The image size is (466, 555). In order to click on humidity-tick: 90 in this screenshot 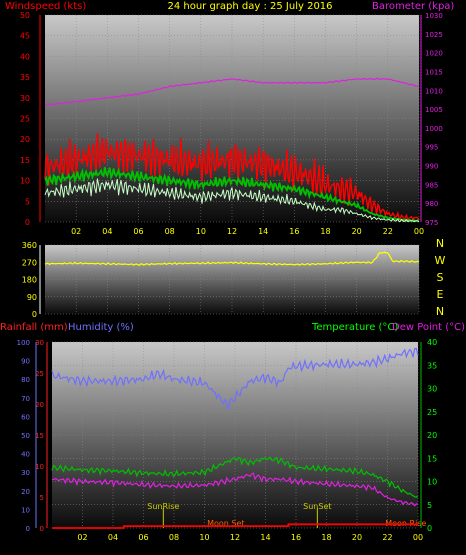, I will do `click(25, 362)`.